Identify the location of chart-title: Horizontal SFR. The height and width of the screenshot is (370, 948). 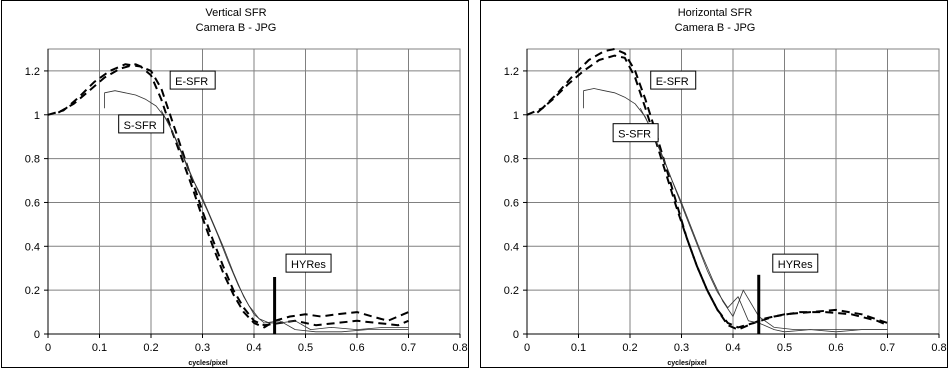
(715, 13).